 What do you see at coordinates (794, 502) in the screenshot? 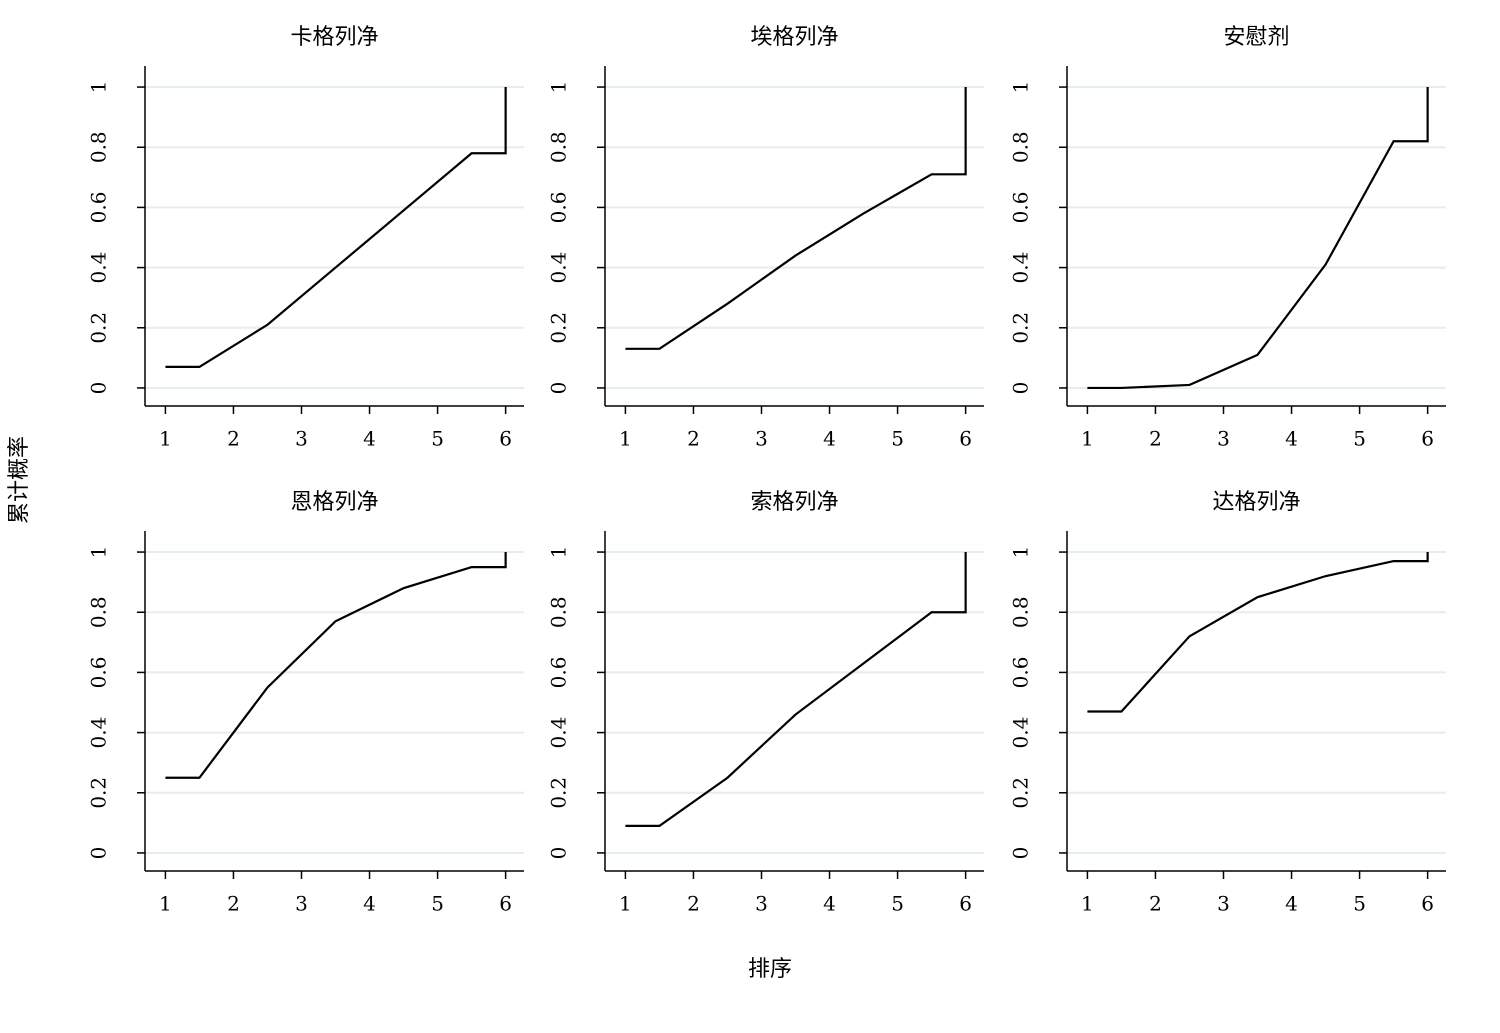
I see `panel-title: 索格列净` at bounding box center [794, 502].